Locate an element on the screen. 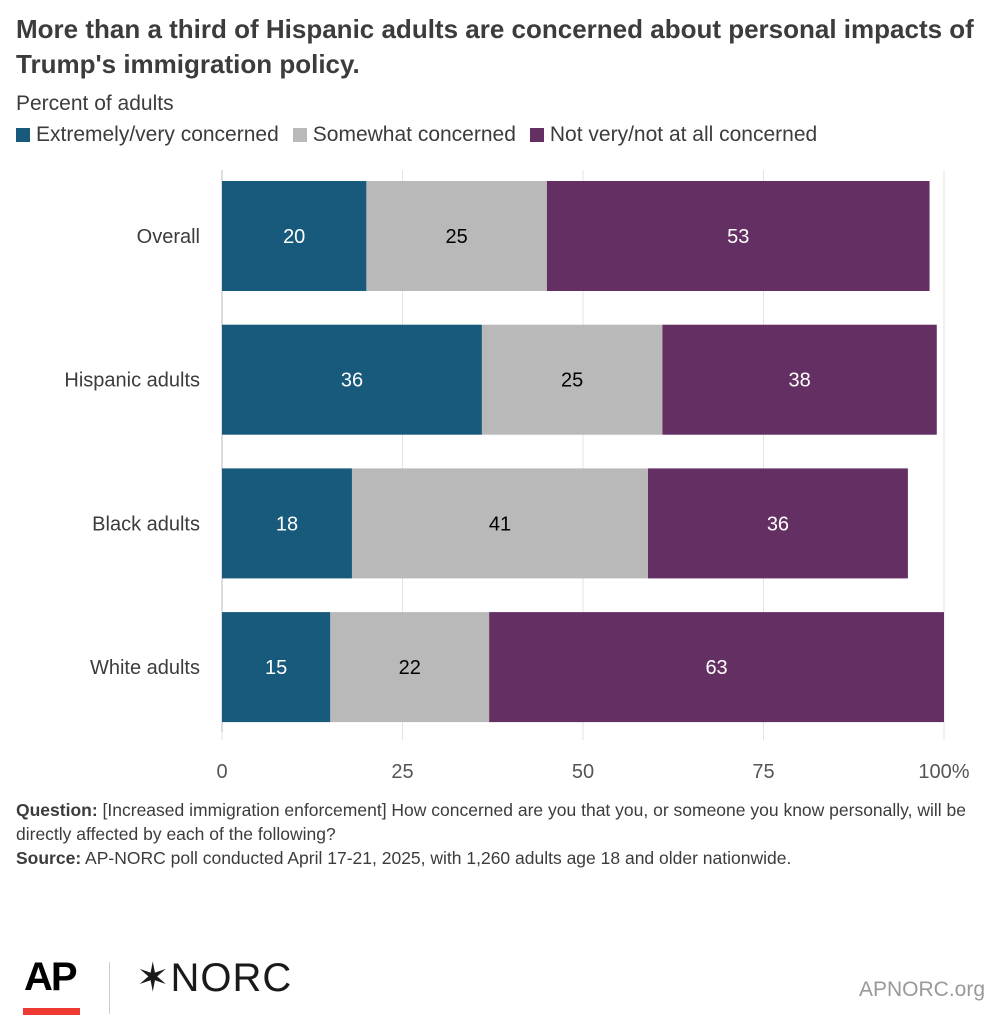 Image resolution: width=1001 pixels, height=1024 pixels. site-link: APNORC.org is located at coordinates (921, 989).